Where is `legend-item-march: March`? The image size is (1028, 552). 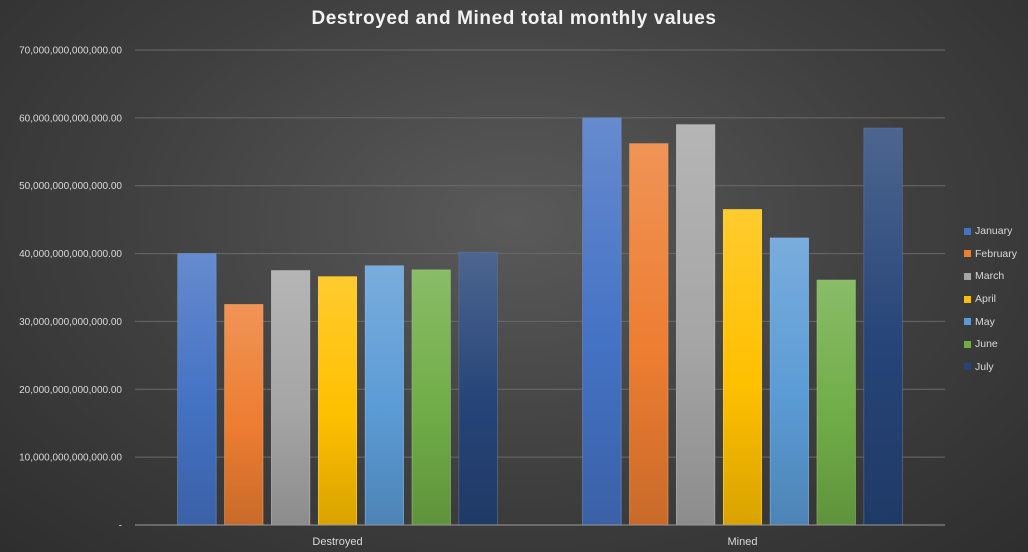 legend-item-march: March is located at coordinates (990, 276).